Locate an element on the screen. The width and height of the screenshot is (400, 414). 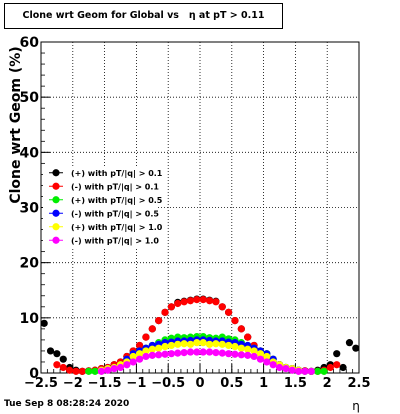
y-tick-label: 60 is located at coordinates (30, 43).